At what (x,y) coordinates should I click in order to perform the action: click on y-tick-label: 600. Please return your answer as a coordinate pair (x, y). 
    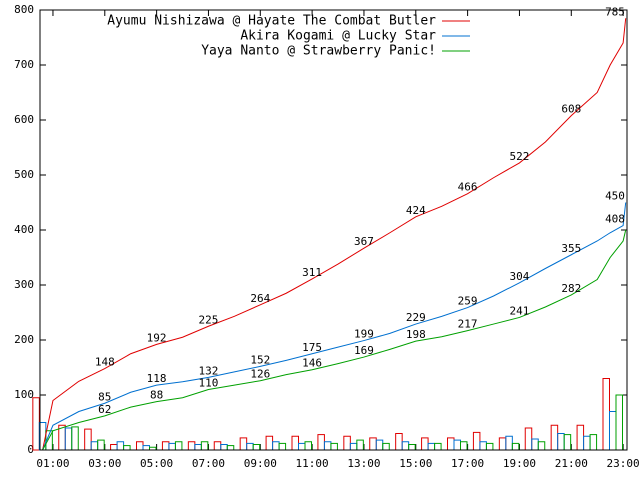
    Looking at the image, I should click on (24, 119).